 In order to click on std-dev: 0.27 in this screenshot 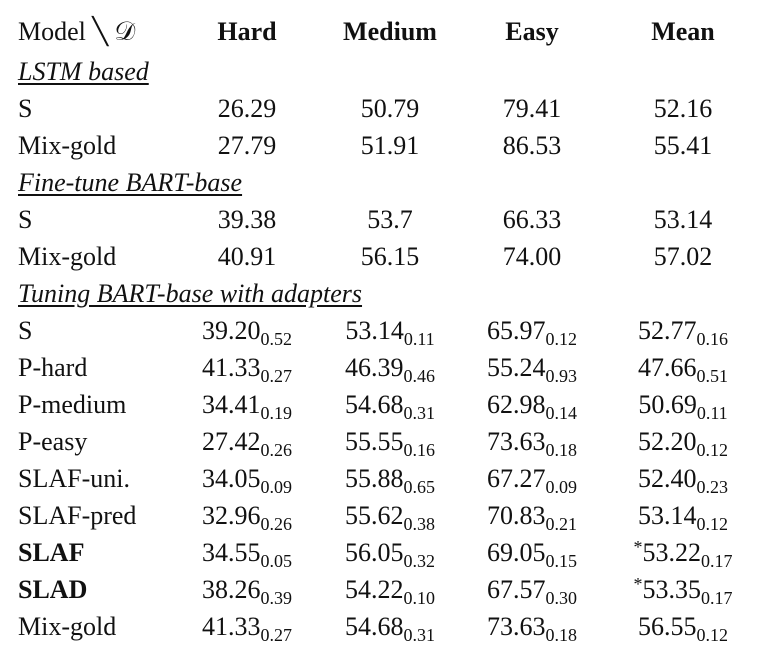, I will do `click(276, 376)`.